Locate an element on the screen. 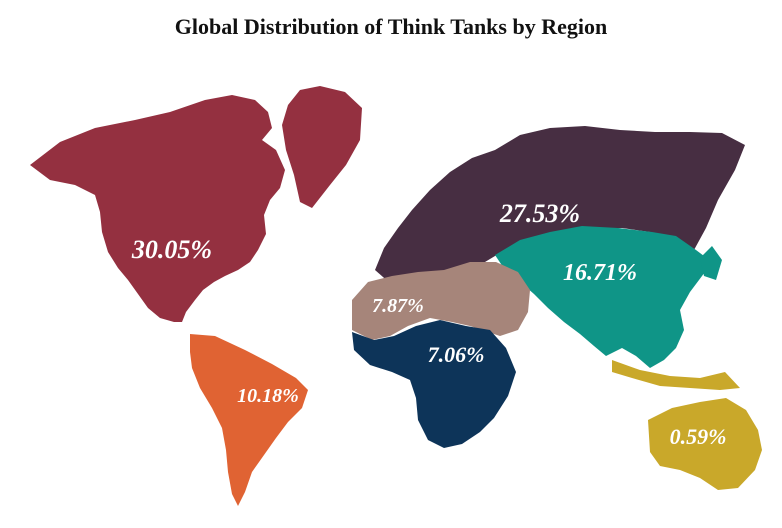 Image resolution: width=782 pixels, height=528 pixels. region-oceania is located at coordinates (687, 425).